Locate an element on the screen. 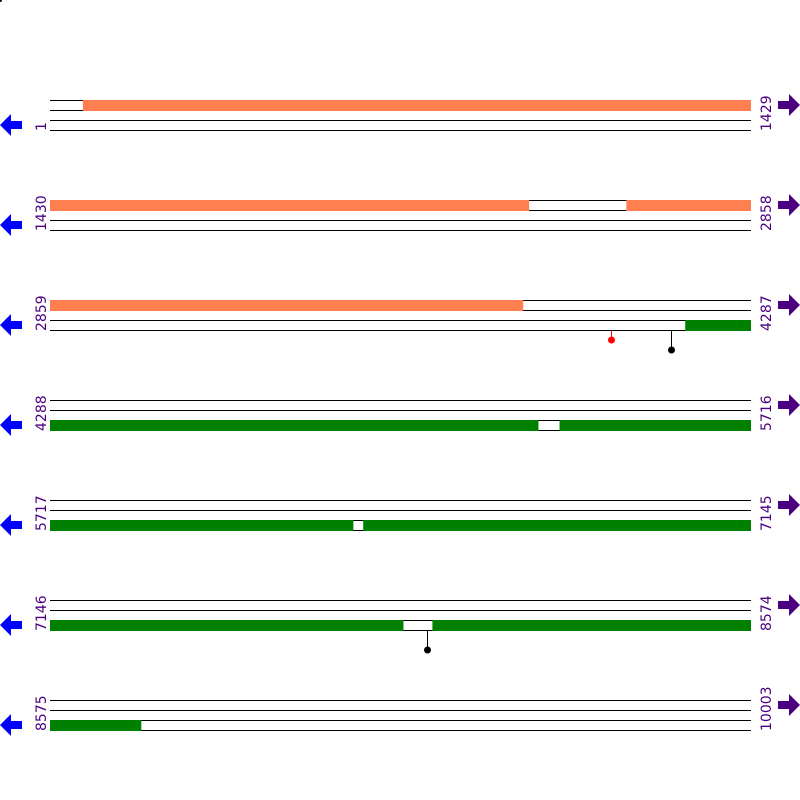  end-position-label: 8574 is located at coordinates (767, 613).